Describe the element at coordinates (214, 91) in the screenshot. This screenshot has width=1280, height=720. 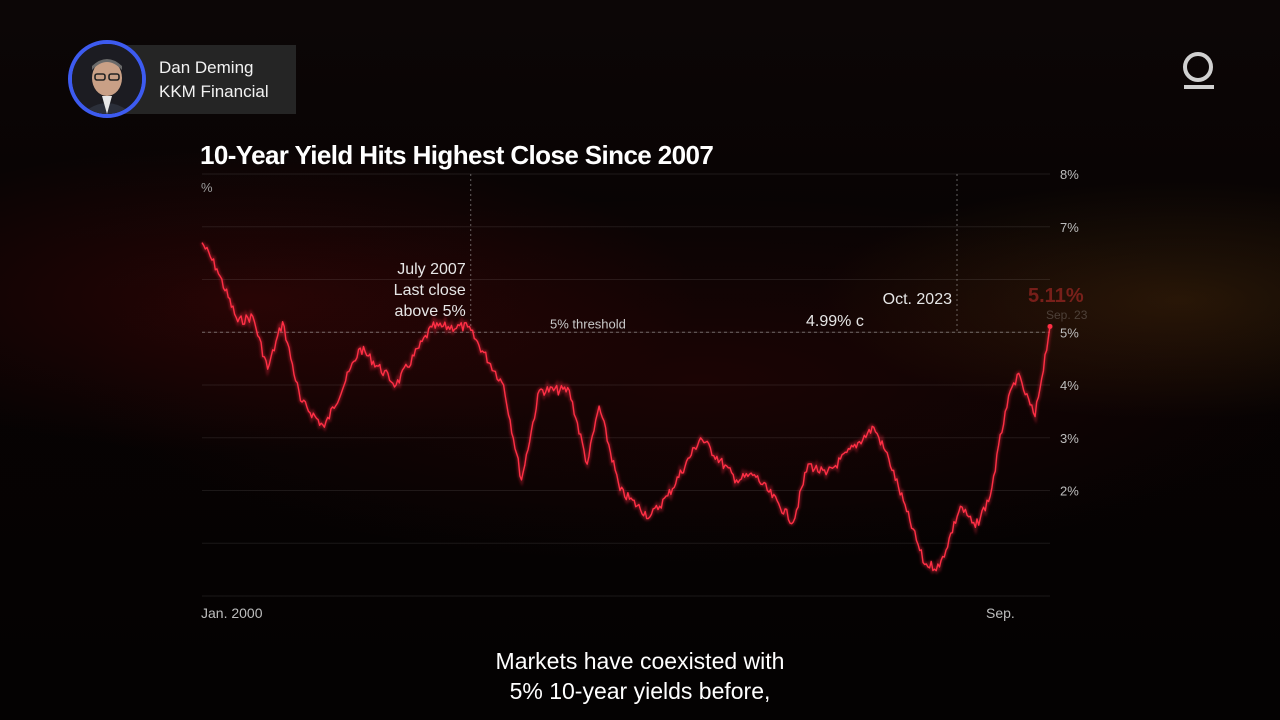
I see `speaker-organization: KKM Financial` at that location.